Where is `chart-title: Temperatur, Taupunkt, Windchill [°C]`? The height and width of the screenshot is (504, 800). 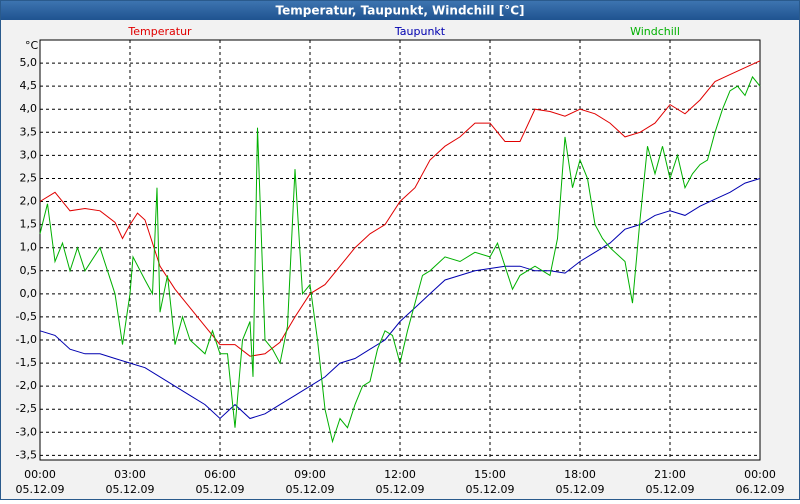 chart-title: Temperatur, Taupunkt, Windchill [°C] is located at coordinates (400, 11).